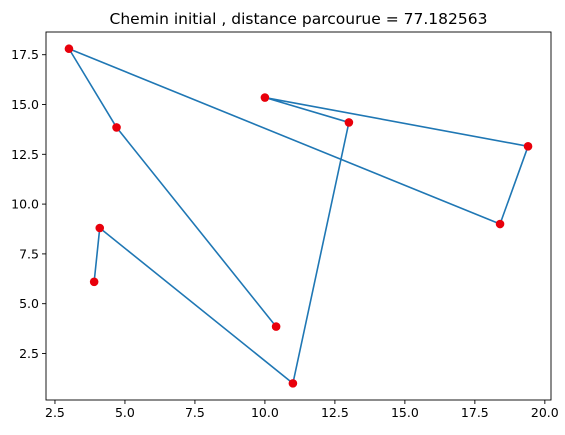  What do you see at coordinates (125, 412) in the screenshot?
I see `x-tick-label: 5.0` at bounding box center [125, 412].